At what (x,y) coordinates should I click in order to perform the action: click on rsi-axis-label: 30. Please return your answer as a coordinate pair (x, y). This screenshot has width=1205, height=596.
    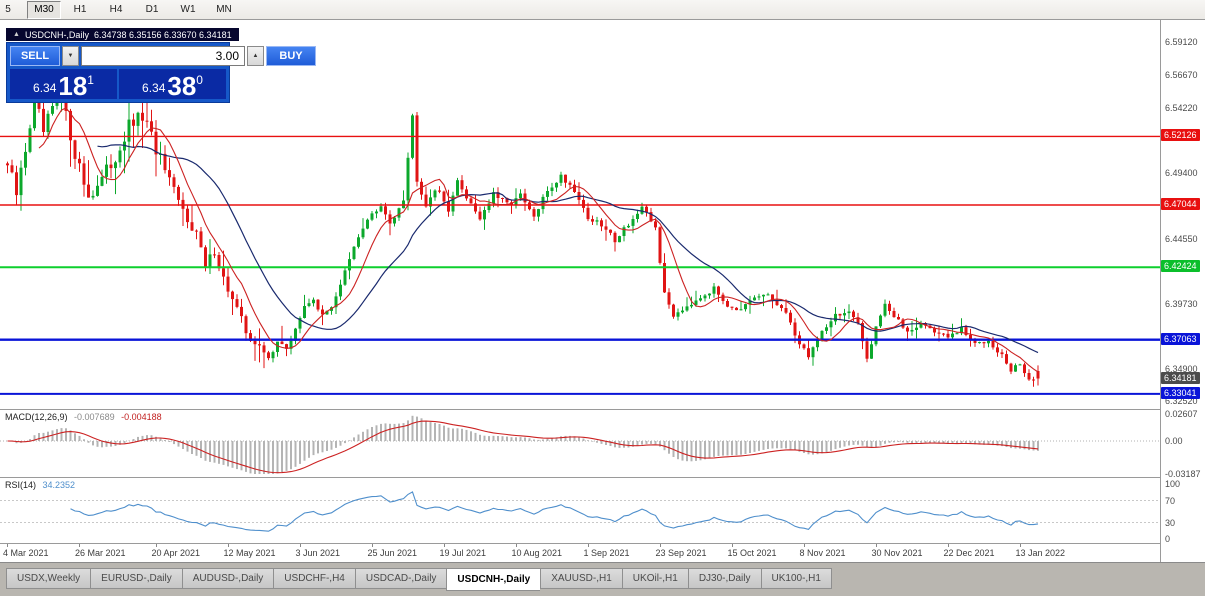
    Looking at the image, I should click on (1170, 522).